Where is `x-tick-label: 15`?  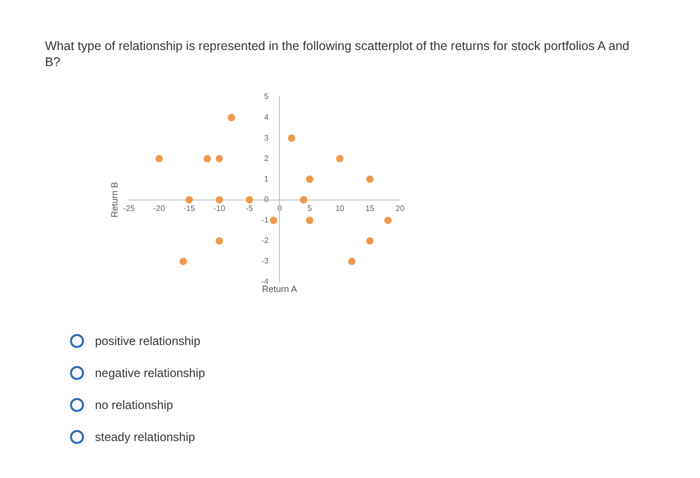 x-tick-label: 15 is located at coordinates (370, 208).